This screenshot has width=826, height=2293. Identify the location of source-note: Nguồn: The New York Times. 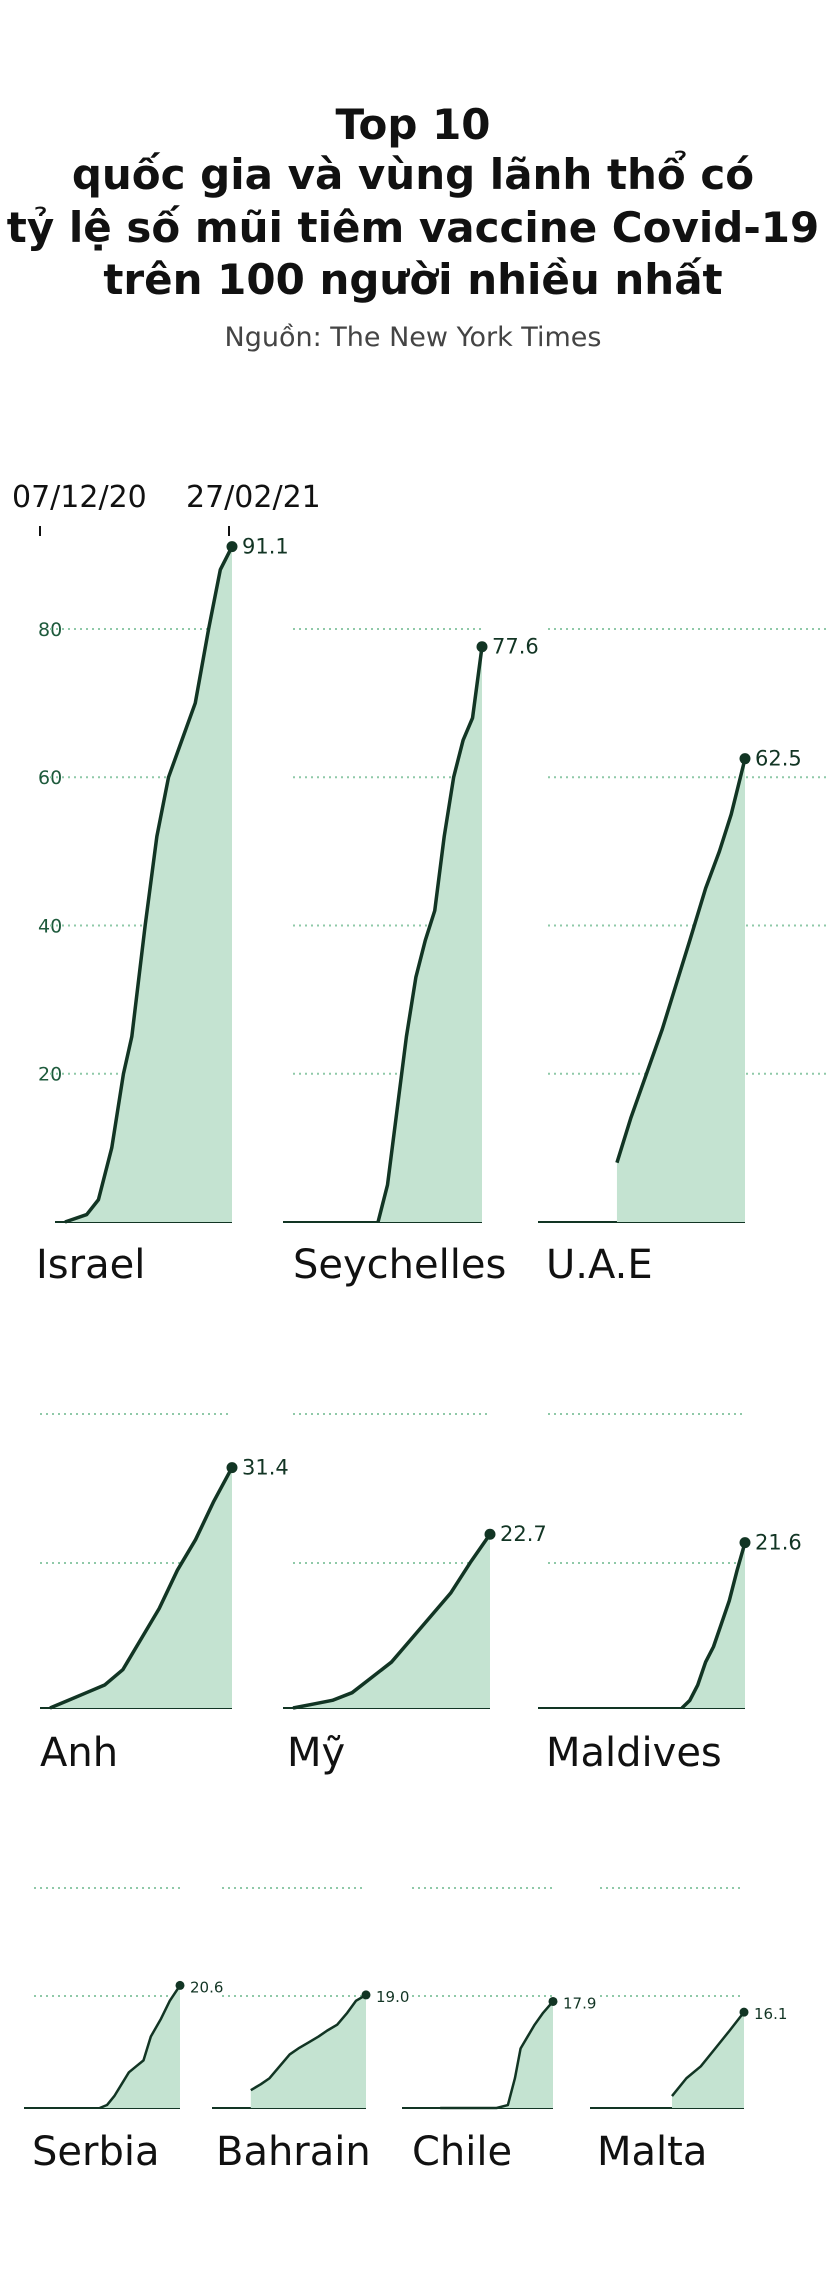
(413, 337).